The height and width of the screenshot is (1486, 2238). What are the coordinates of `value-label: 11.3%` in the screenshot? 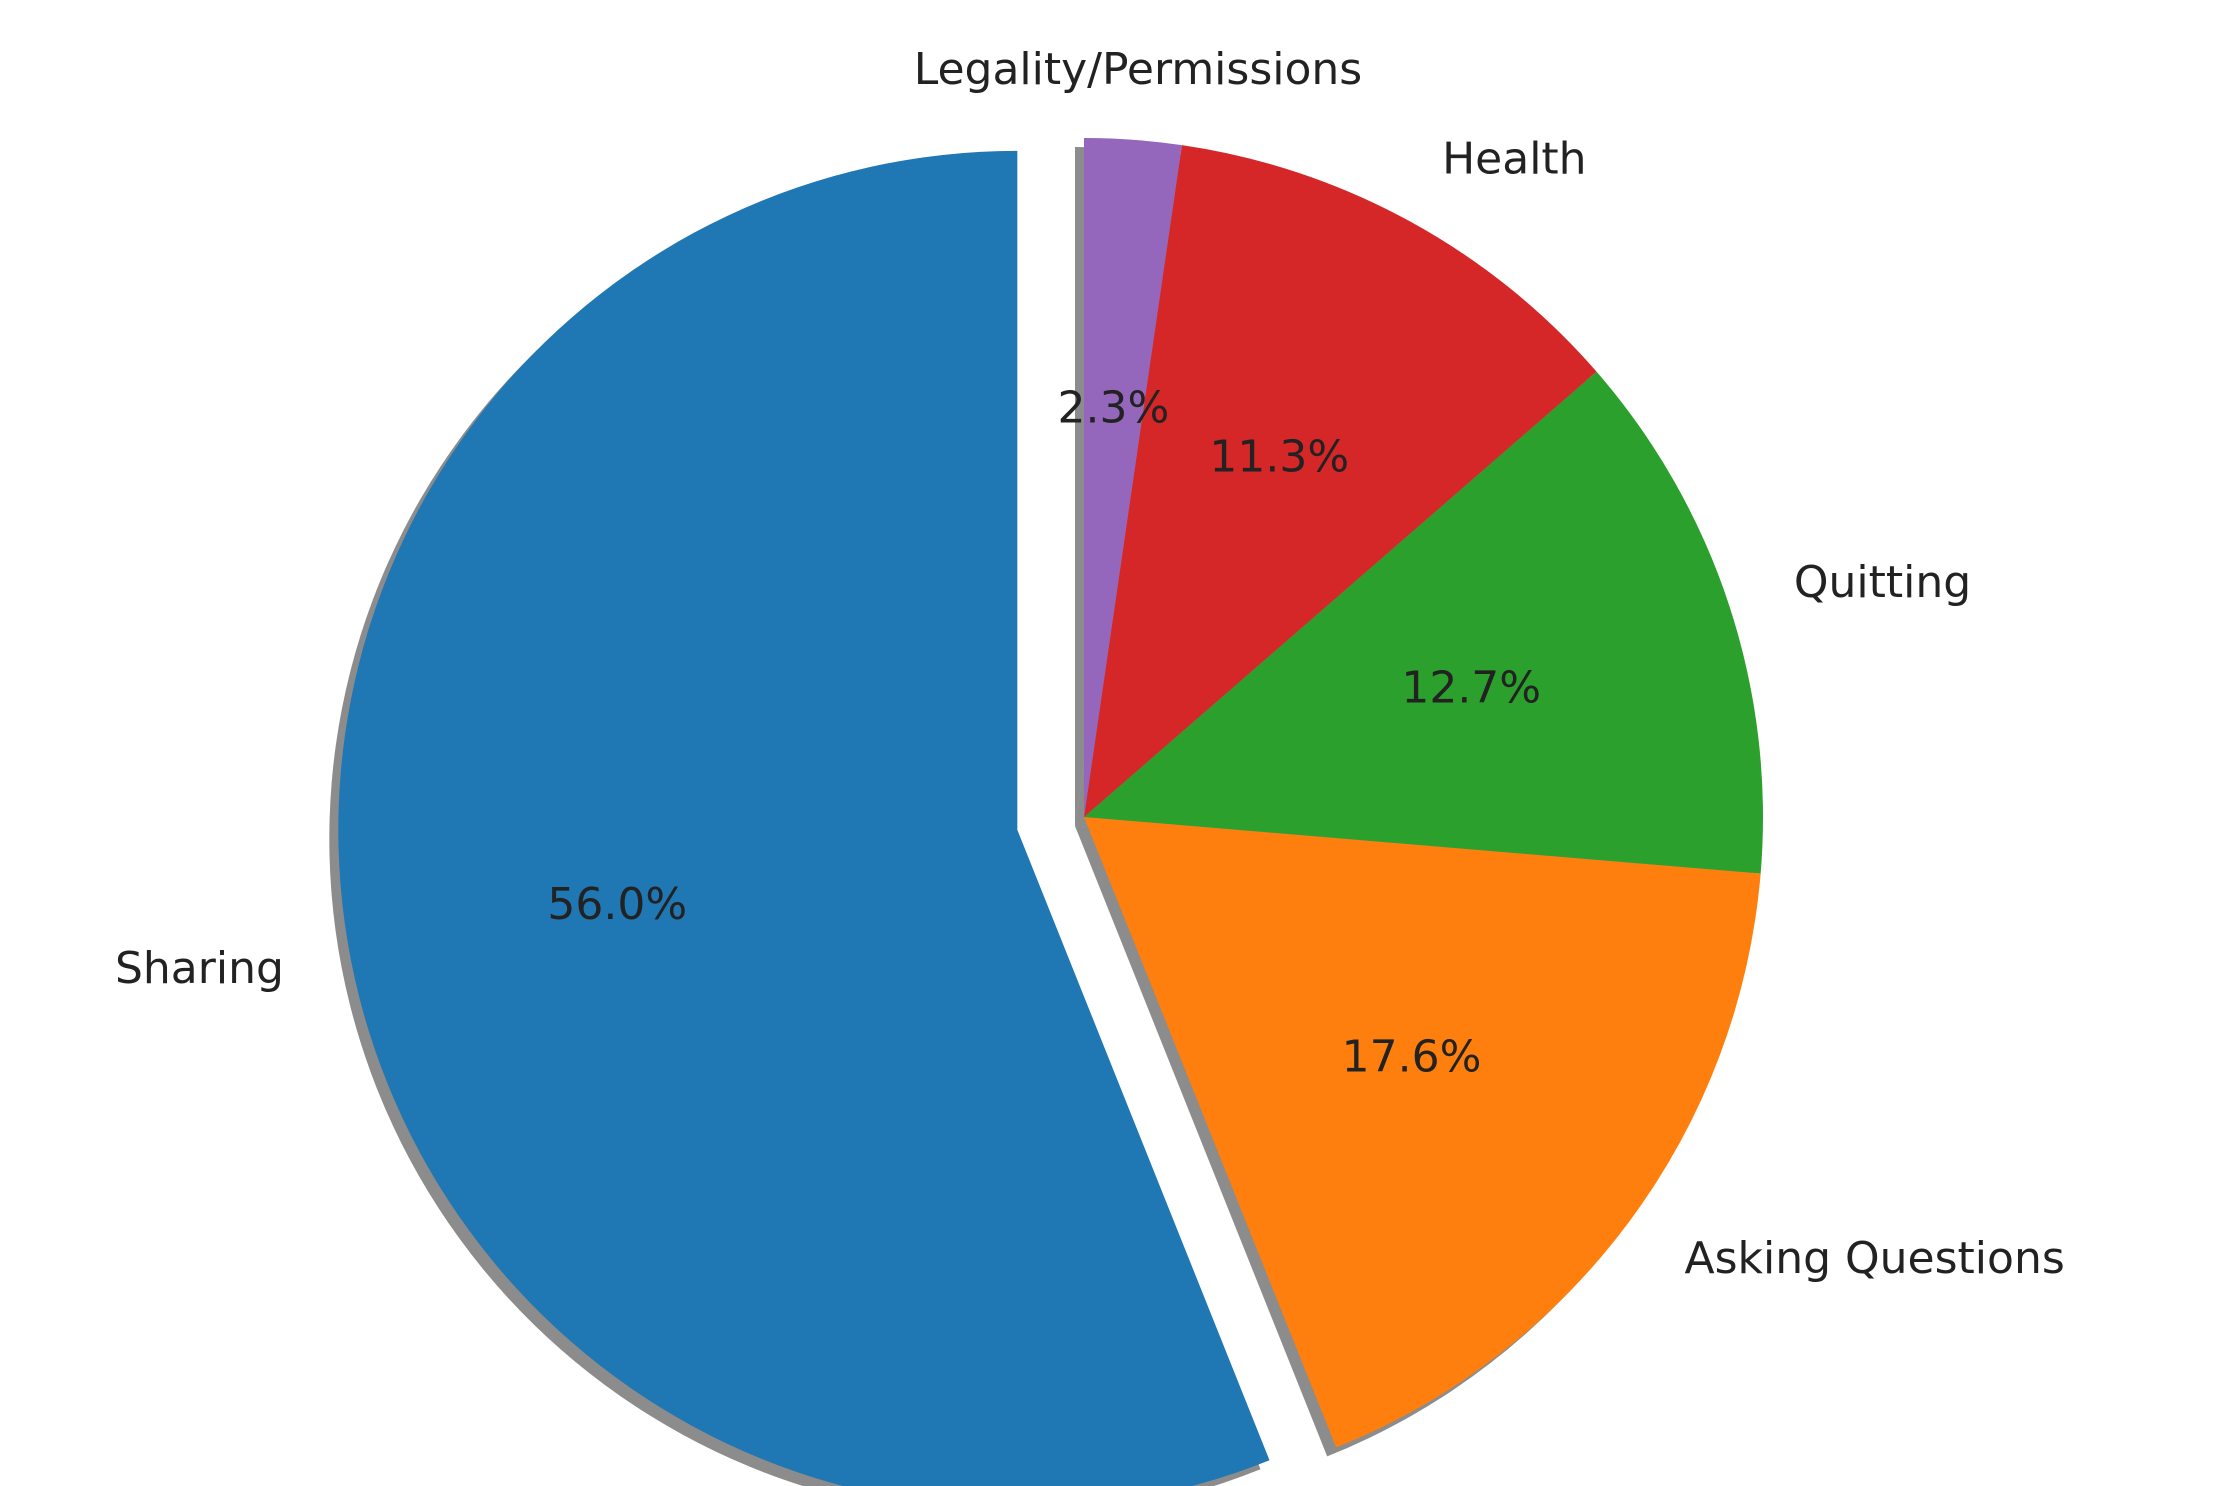 It's located at (1279, 456).